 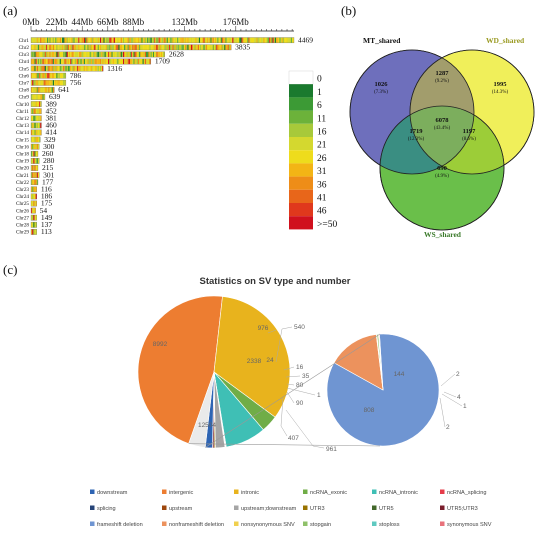 I want to click on slice-value-label: 90, so click(x=300, y=403).